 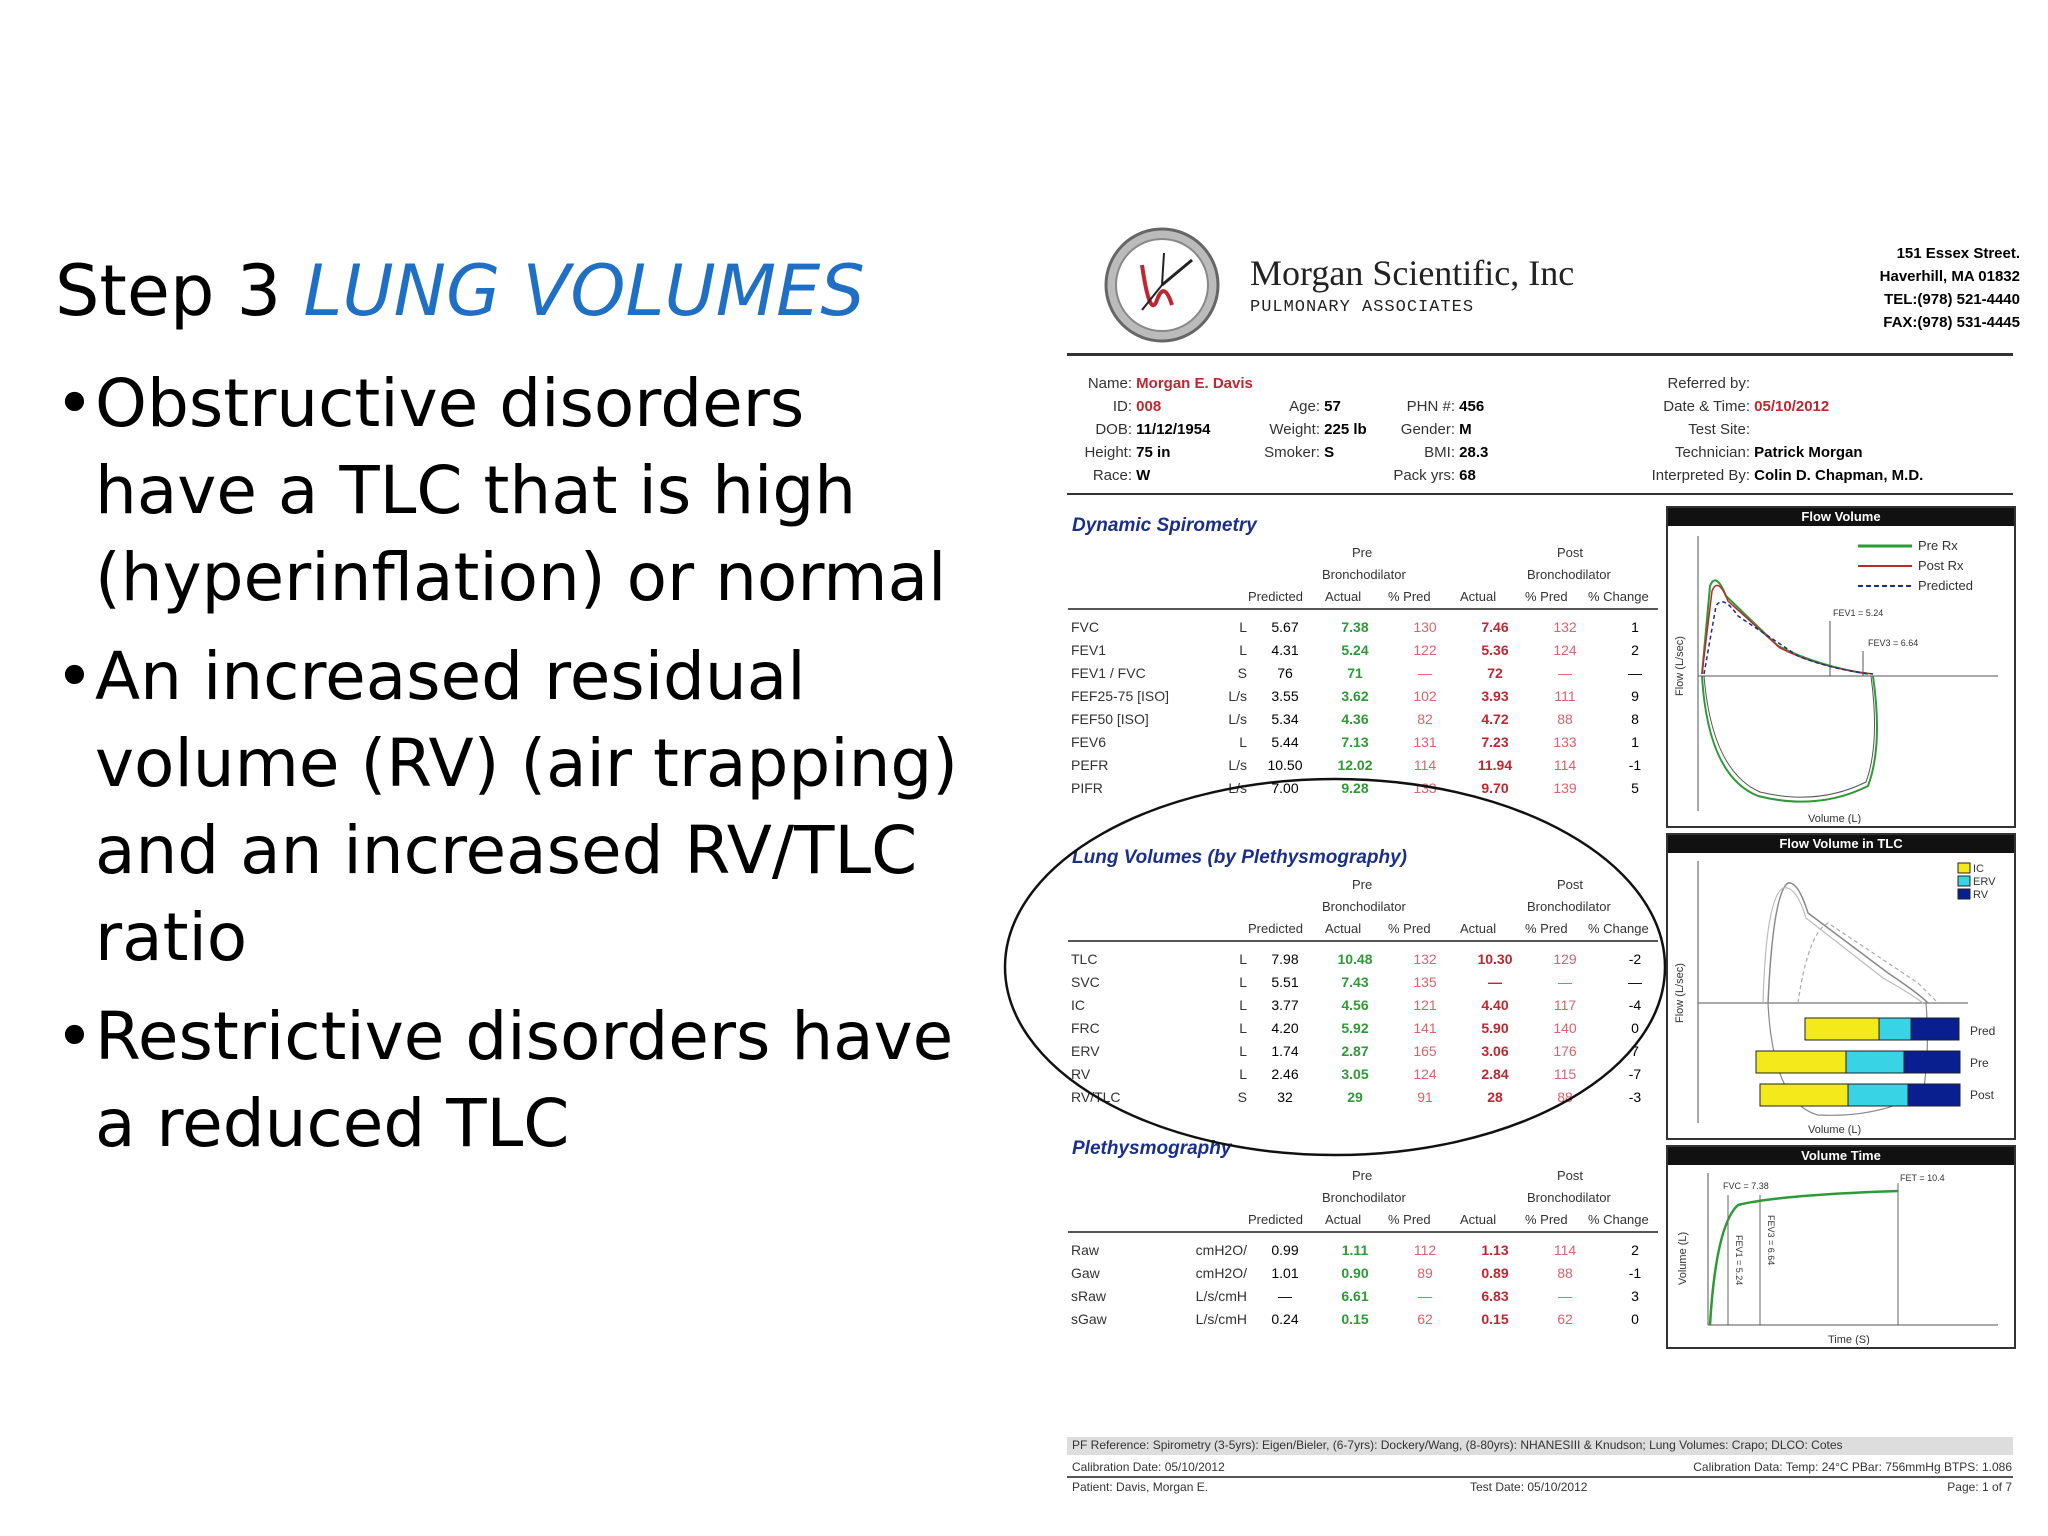 I want to click on row-predicted: 3.77, so click(x=1285, y=1004).